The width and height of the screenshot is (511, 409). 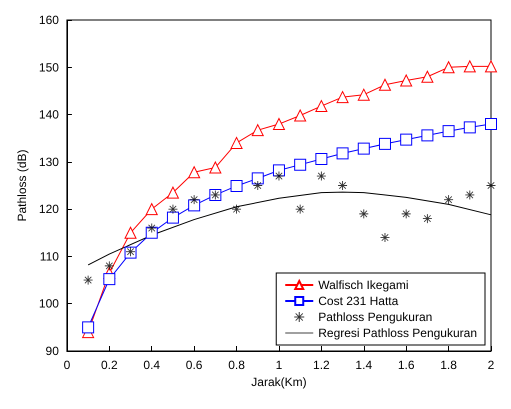 What do you see at coordinates (49, 20) in the screenshot?
I see `y-tick-label: 160` at bounding box center [49, 20].